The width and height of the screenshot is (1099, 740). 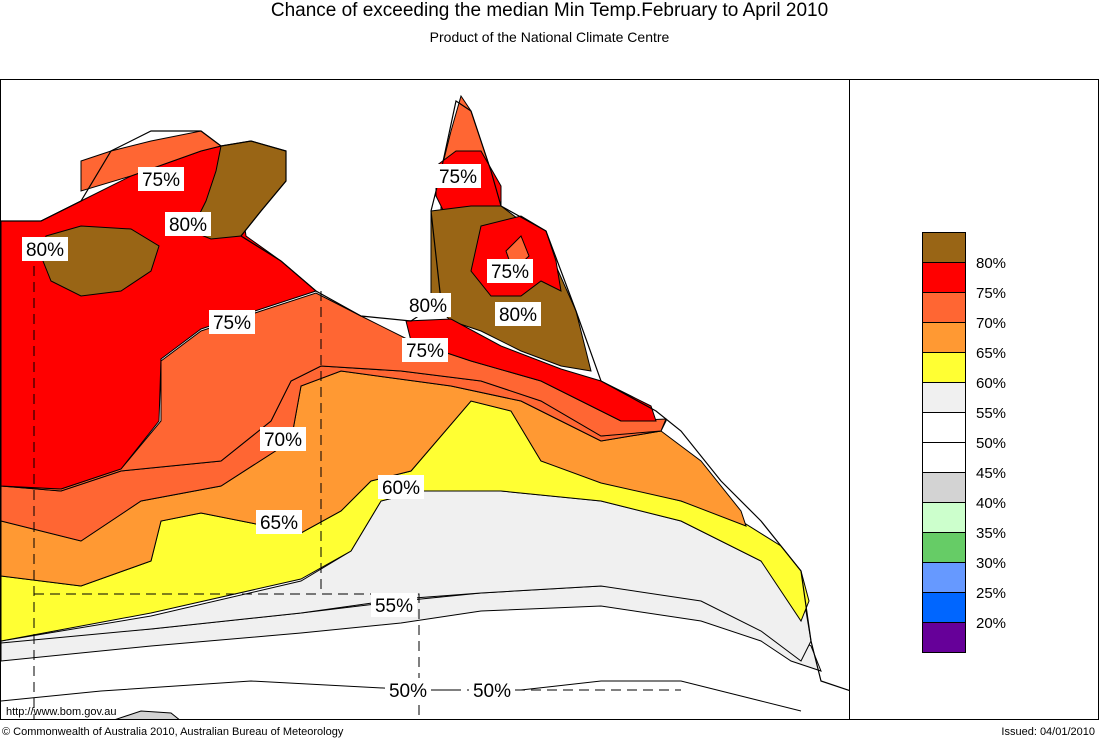 I want to click on contour-label: 70%, so click(x=283, y=440).